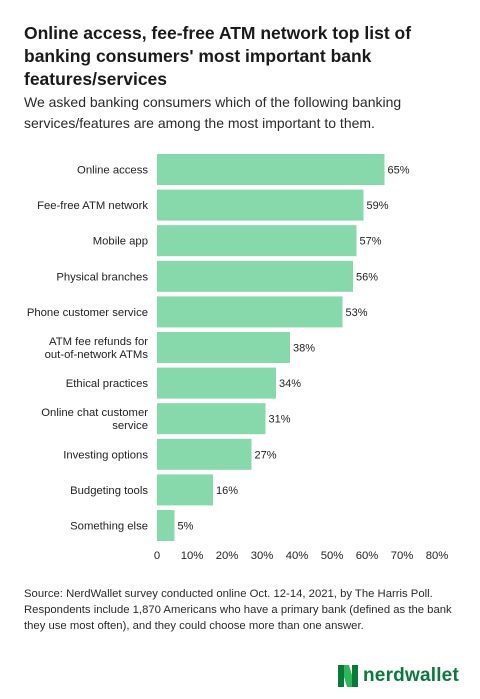  Describe the element at coordinates (92, 206) in the screenshot. I see `category-label-1: Fee-free ATM network` at that location.